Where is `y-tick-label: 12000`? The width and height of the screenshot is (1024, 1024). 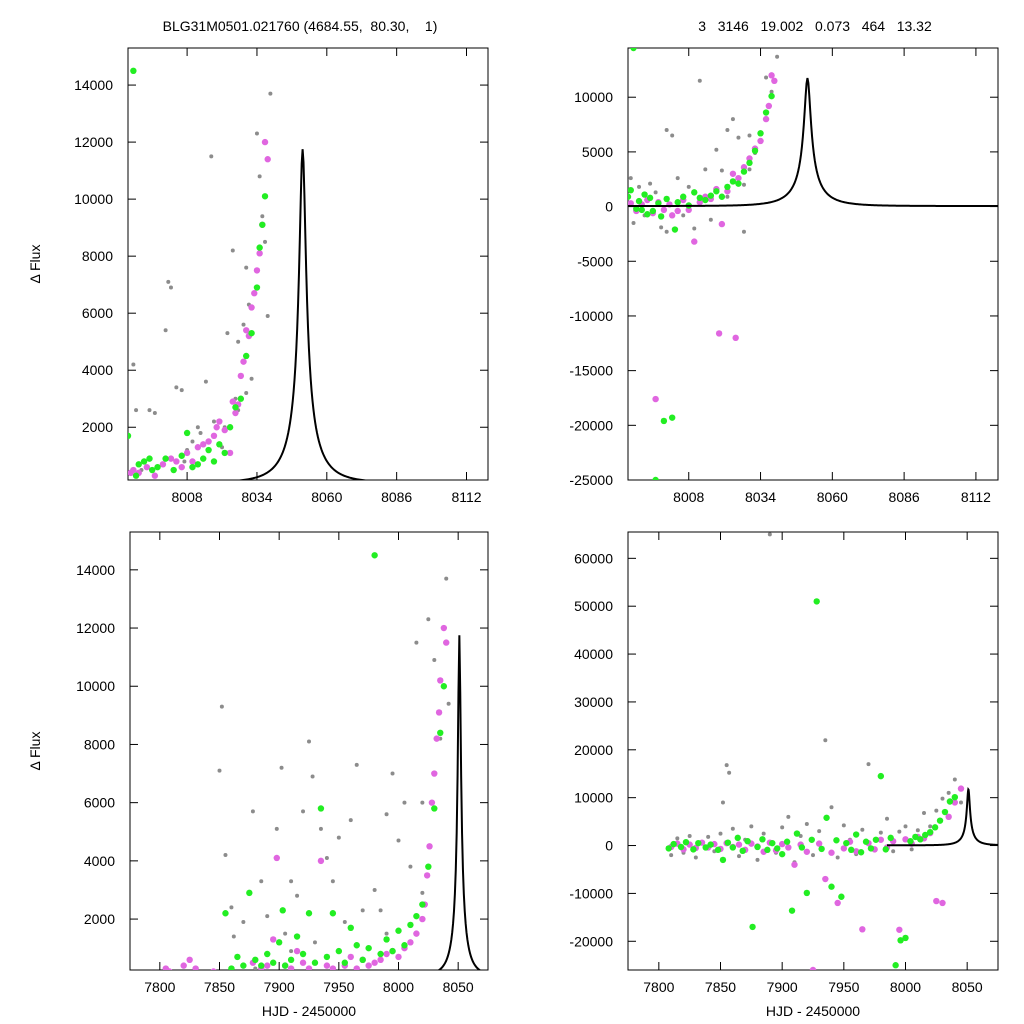
y-tick-label: 12000 is located at coordinates (95, 628).